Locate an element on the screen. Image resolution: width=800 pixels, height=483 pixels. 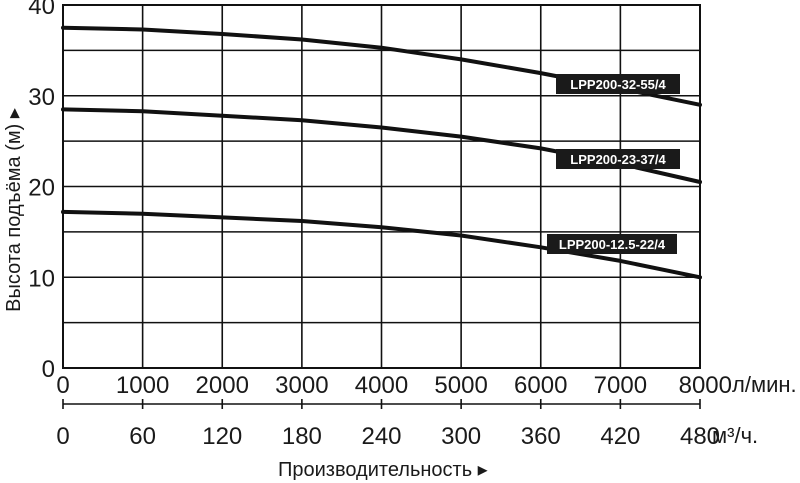
x-tick-label: 4000 is located at coordinates (381, 385).